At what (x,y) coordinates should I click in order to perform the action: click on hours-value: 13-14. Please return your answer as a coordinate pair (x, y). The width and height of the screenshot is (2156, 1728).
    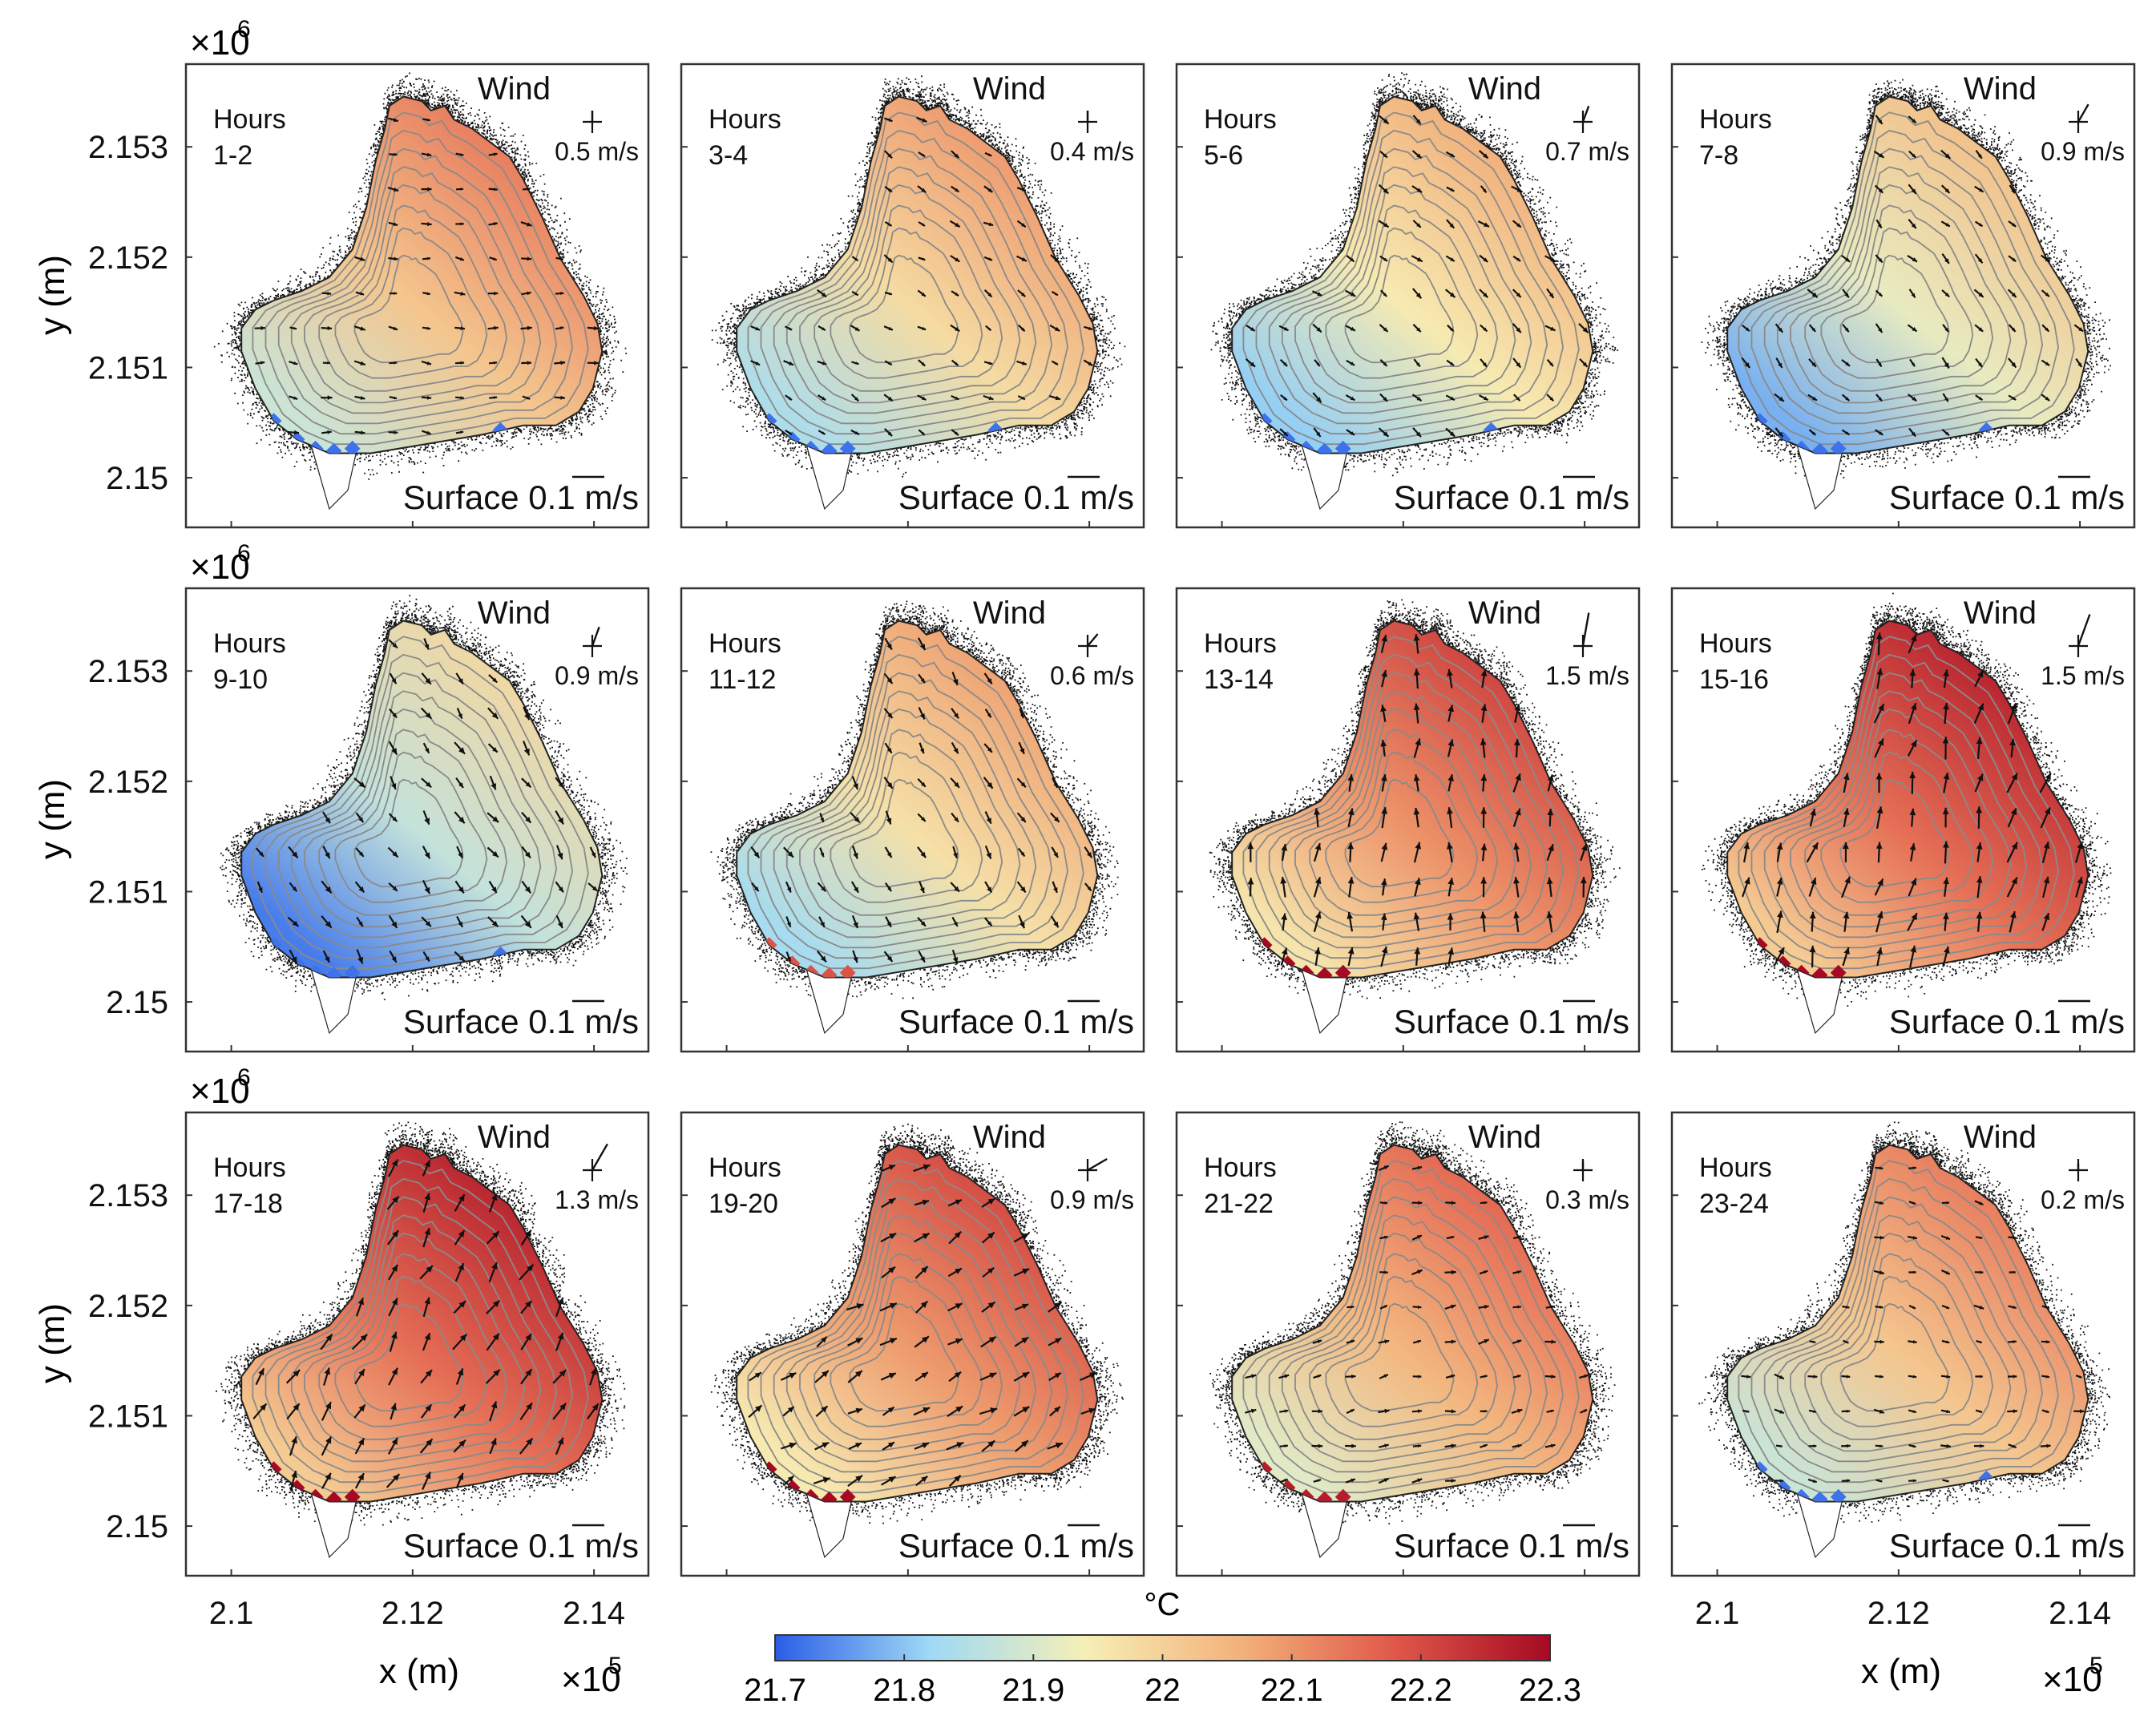
    Looking at the image, I should click on (1239, 679).